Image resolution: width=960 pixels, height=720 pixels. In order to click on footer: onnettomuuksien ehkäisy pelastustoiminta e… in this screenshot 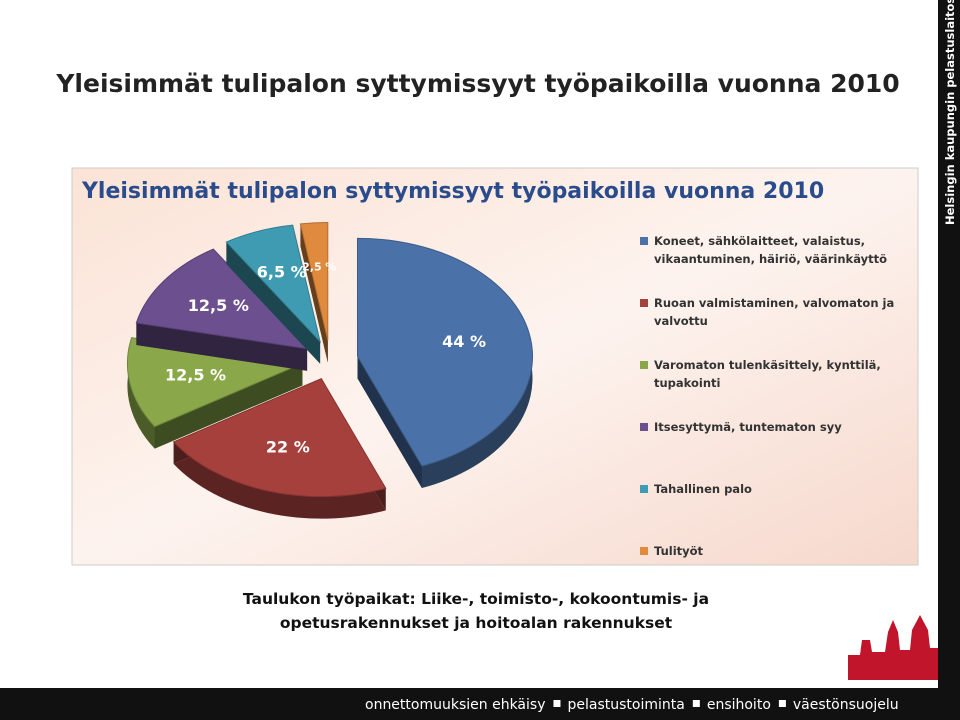, I will do `click(632, 705)`.